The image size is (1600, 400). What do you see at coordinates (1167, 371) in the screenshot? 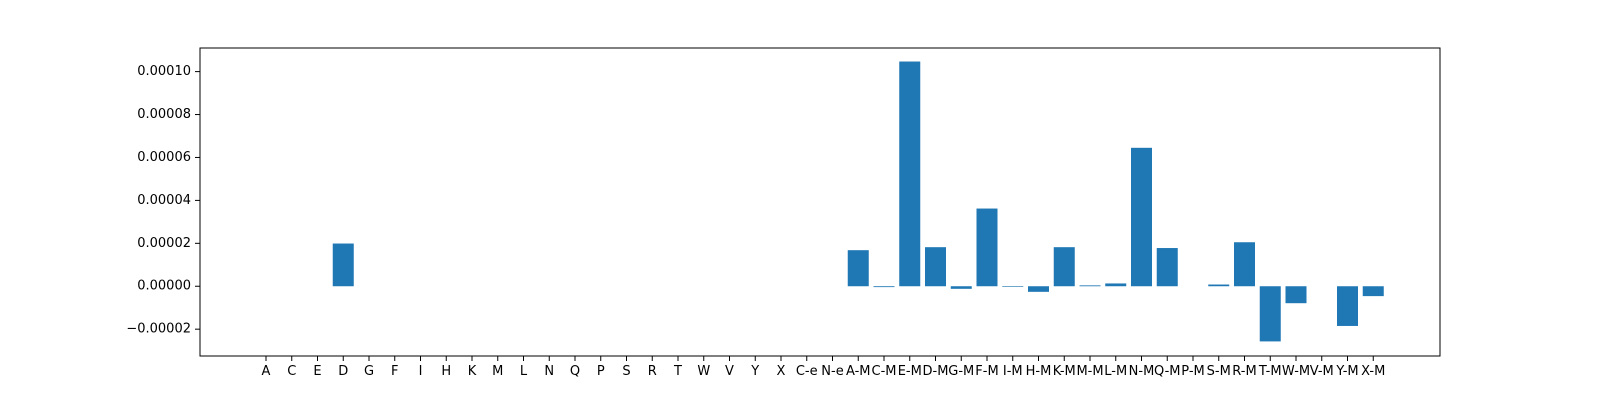
I see `x-tick-label: Q-M` at bounding box center [1167, 371].